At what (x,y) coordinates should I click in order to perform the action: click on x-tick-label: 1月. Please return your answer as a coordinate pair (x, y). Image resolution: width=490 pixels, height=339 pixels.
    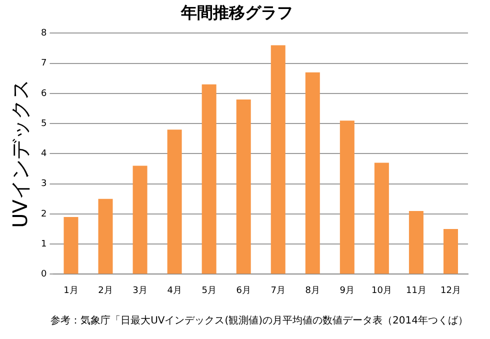
    Looking at the image, I should click on (71, 291).